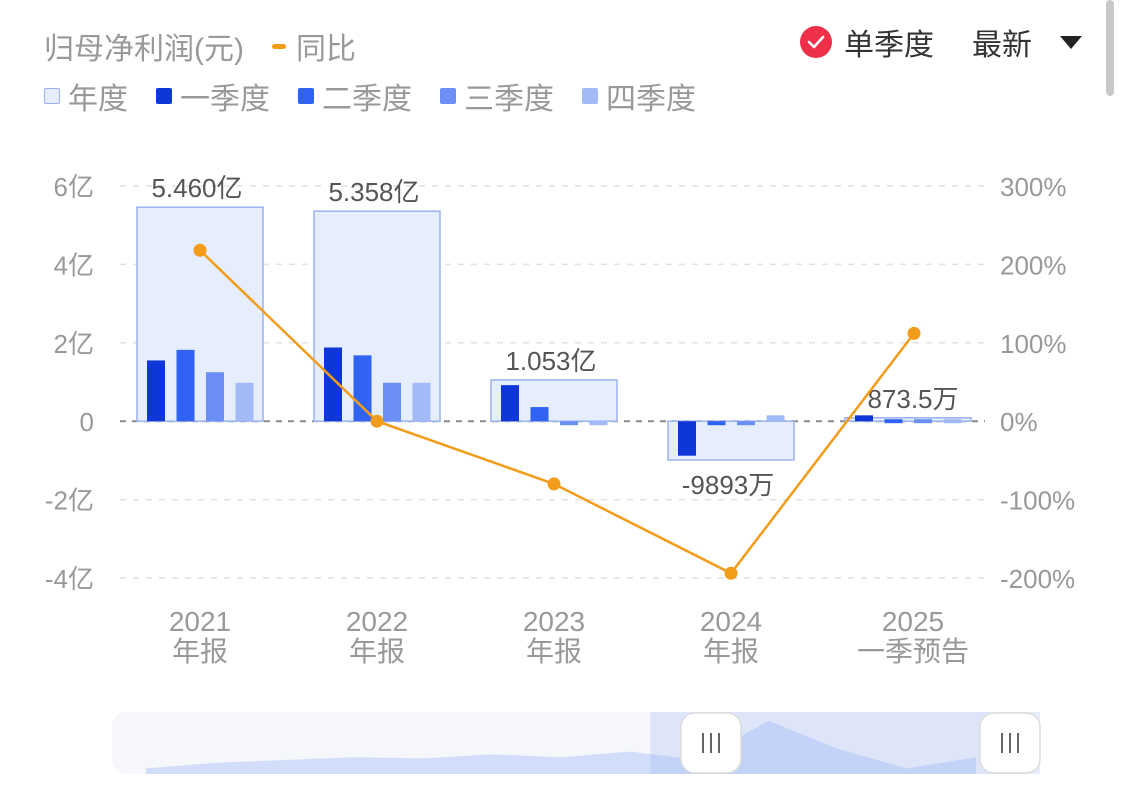  Describe the element at coordinates (1002, 45) in the screenshot. I see `latest-dropdown-label: 最新` at that location.